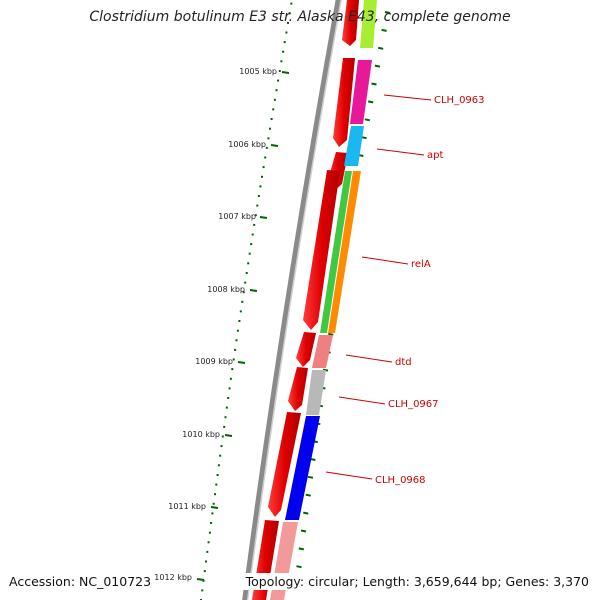 The width and height of the screenshot is (600, 600). I want to click on tick-label: 1008 kbp, so click(226, 289).